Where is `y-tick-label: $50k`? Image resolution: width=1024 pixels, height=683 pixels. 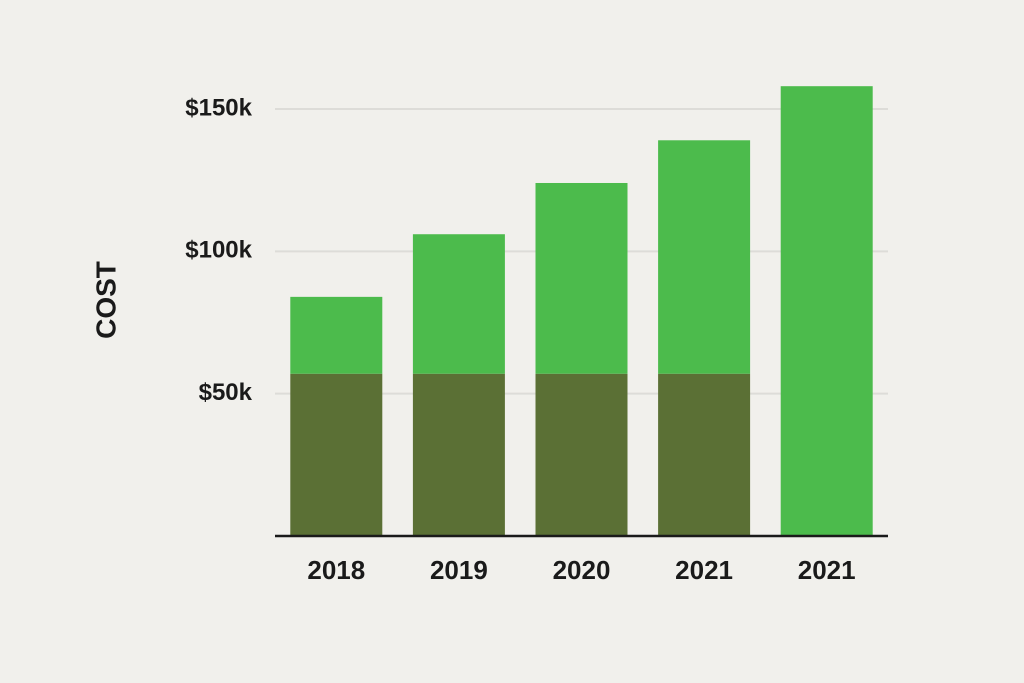
y-tick-label: $50k is located at coordinates (226, 392).